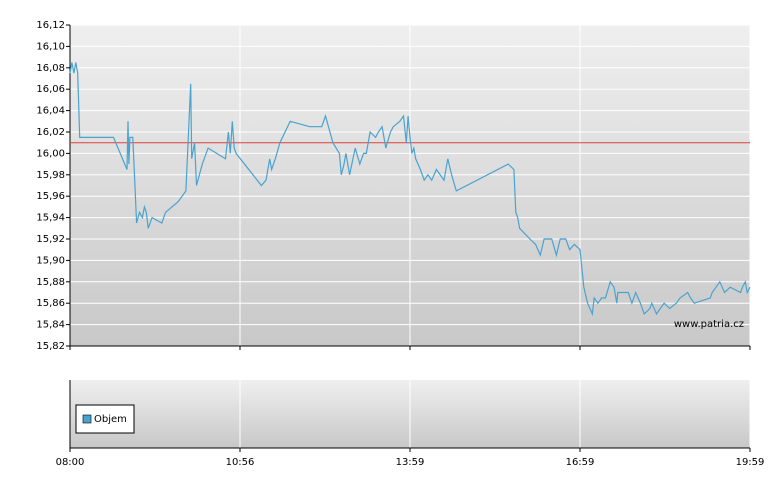 This screenshot has width=780, height=490. I want to click on y-tick-label: 16,12, so click(50, 25).